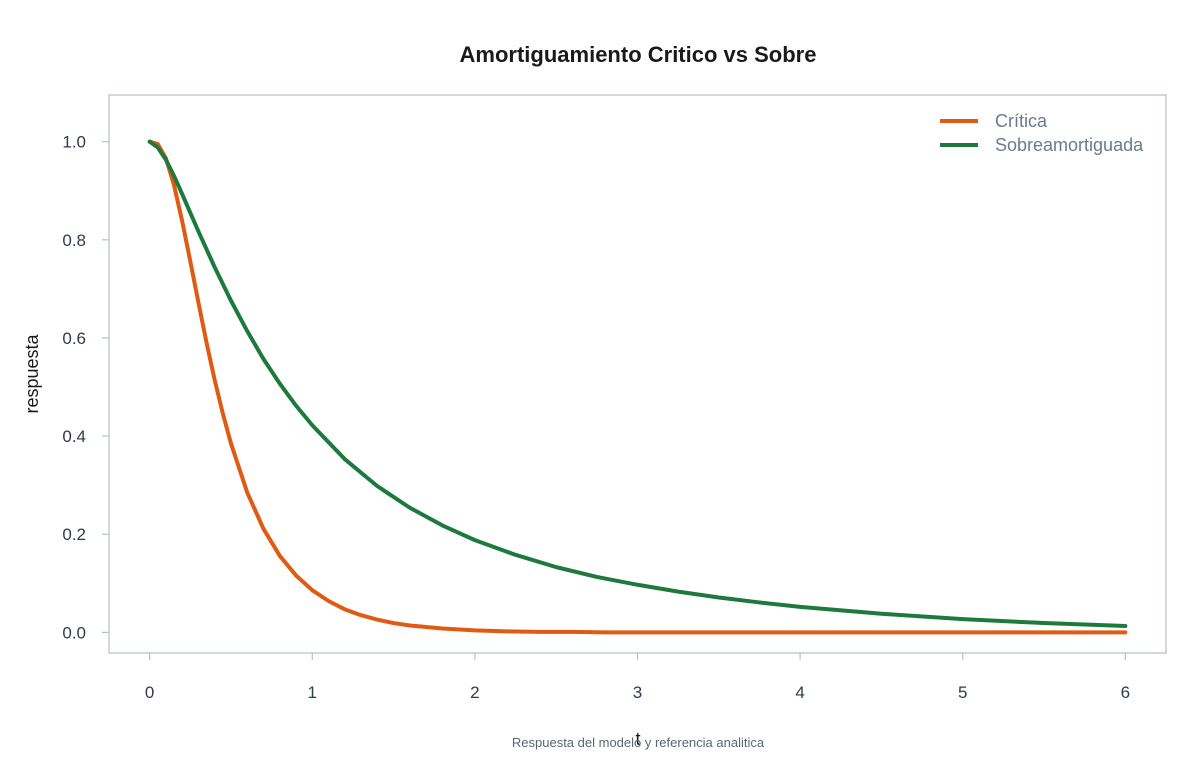  Describe the element at coordinates (637, 739) in the screenshot. I see `x-axis-label: t` at that location.